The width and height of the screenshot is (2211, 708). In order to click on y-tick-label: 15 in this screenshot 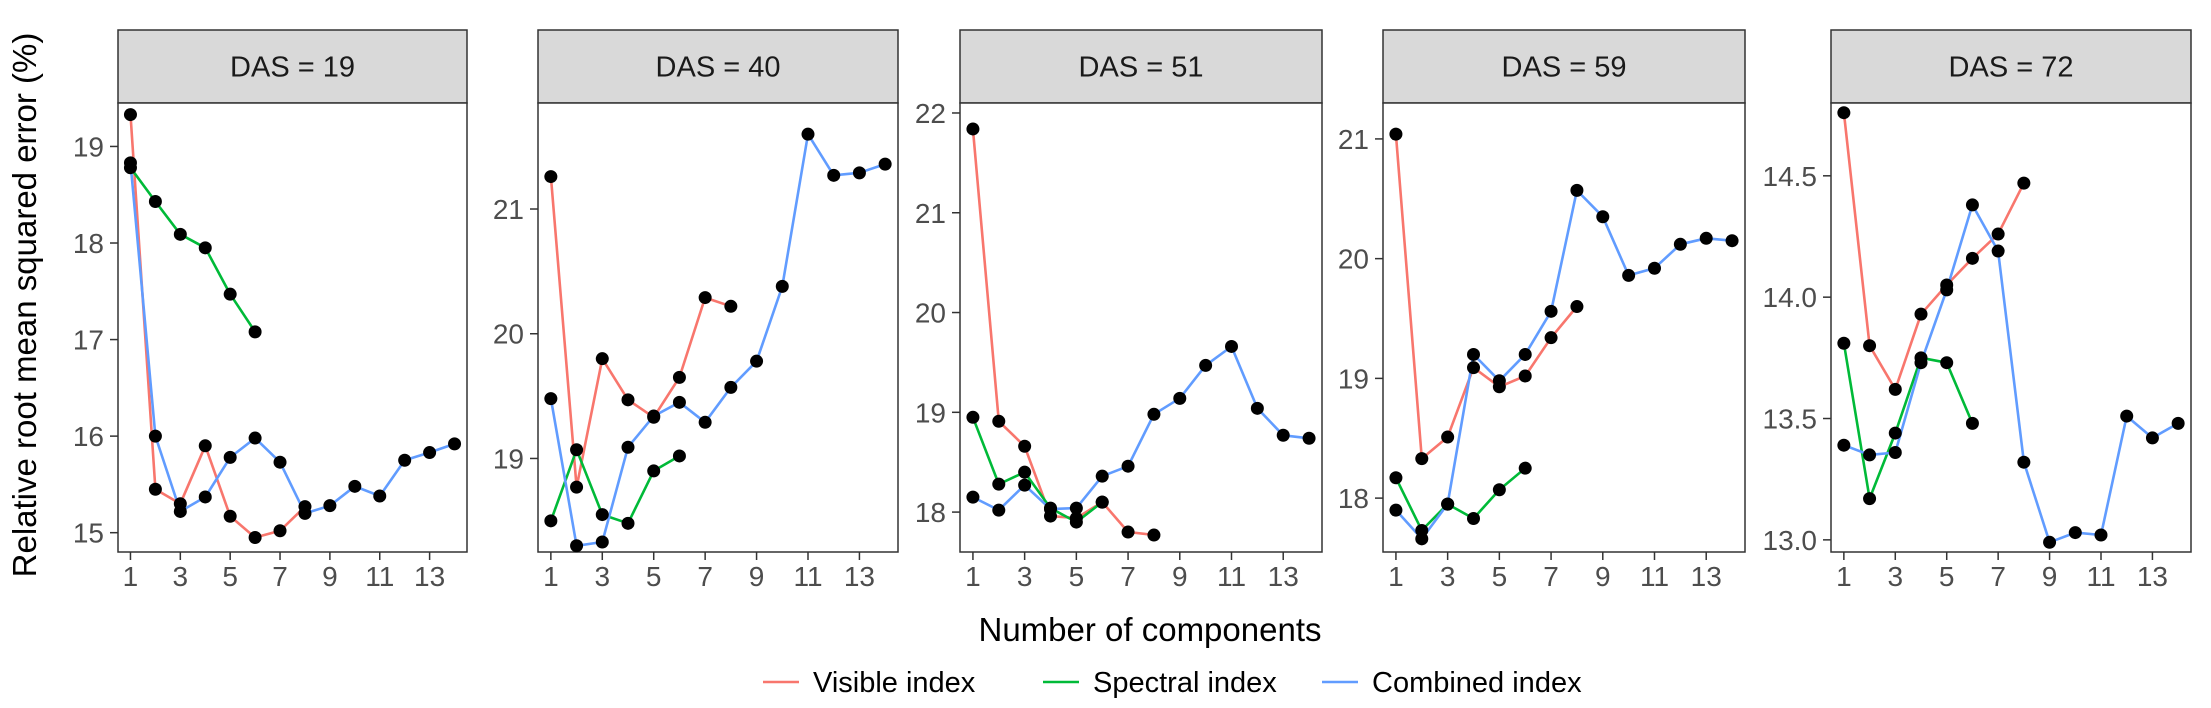, I will do `click(88, 533)`.